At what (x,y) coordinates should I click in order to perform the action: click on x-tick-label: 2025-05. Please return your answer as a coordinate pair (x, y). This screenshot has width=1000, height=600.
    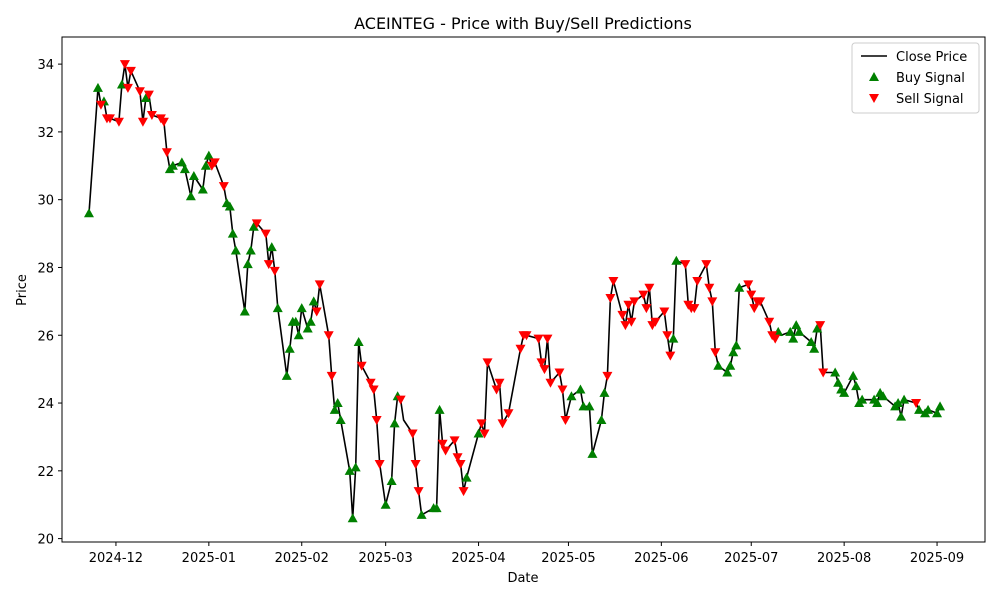
    Looking at the image, I should click on (568, 558).